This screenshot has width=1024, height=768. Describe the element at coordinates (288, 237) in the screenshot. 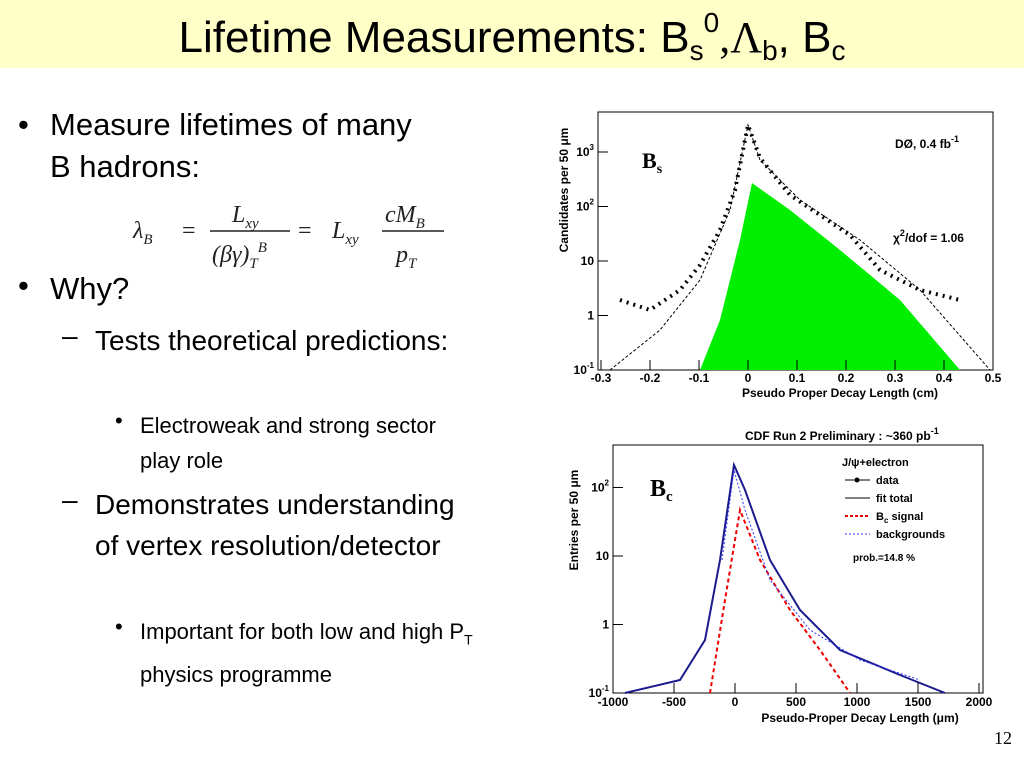

I see `formula: λB = Lxy (βγ)TB = Lxy cMB pT` at that location.